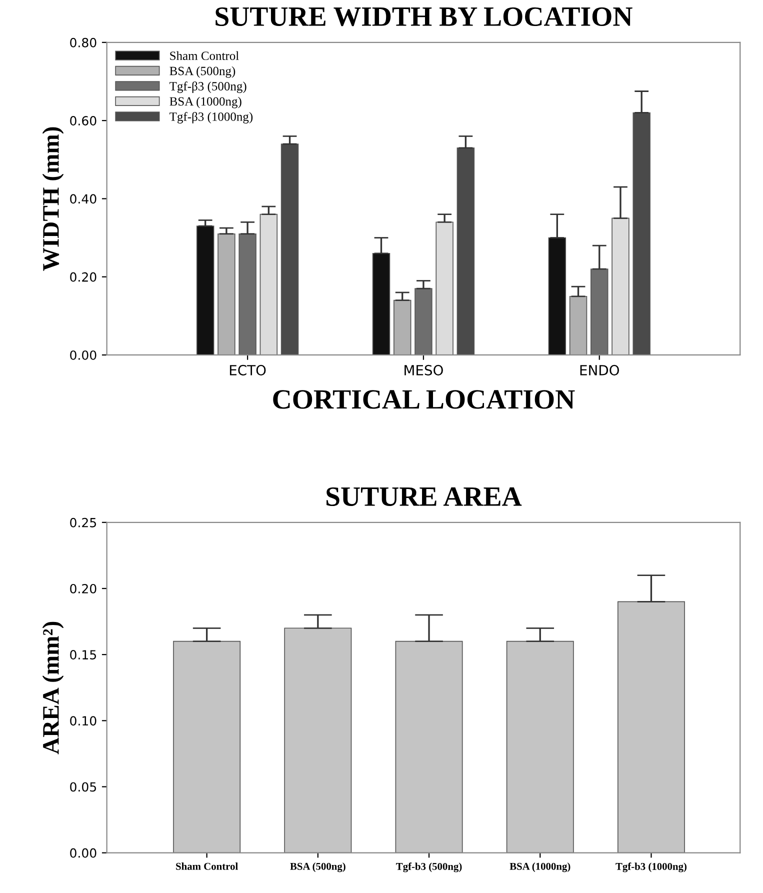 The height and width of the screenshot is (893, 763). Describe the element at coordinates (83, 523) in the screenshot. I see `y-tick-label: 0.25` at that location.